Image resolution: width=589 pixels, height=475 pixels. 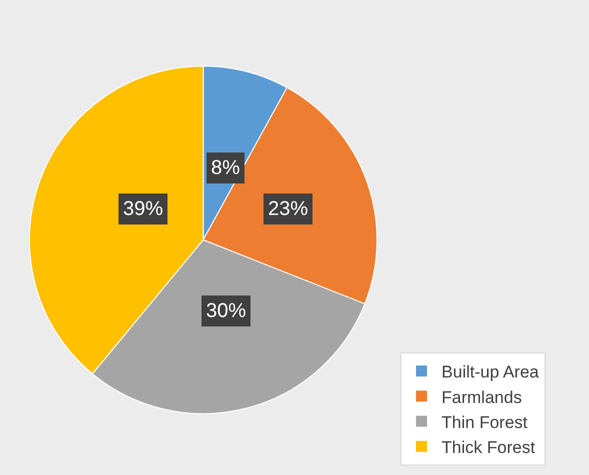 What do you see at coordinates (143, 209) in the screenshot?
I see `data-label: 39%` at bounding box center [143, 209].